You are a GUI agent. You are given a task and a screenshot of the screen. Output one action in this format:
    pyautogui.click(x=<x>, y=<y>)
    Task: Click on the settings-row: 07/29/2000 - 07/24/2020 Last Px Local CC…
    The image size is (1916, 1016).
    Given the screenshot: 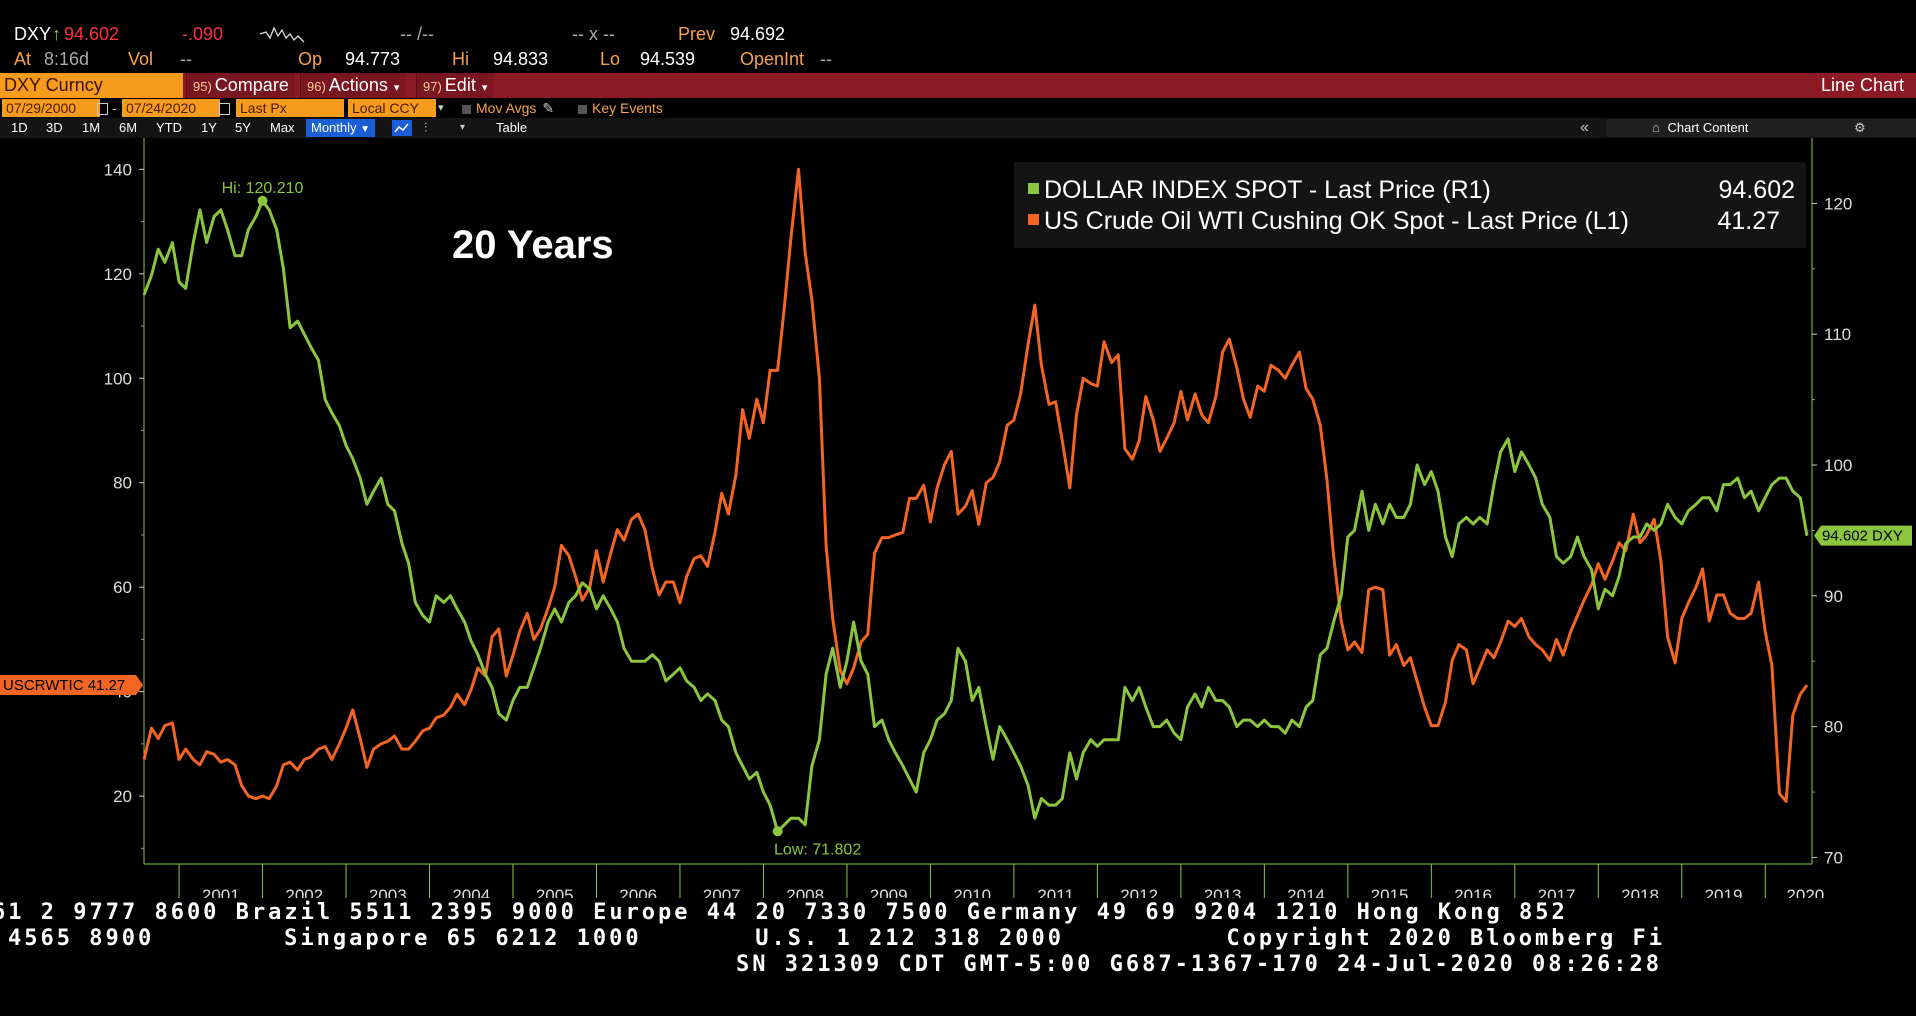 What is the action you would take?
    pyautogui.click(x=958, y=108)
    